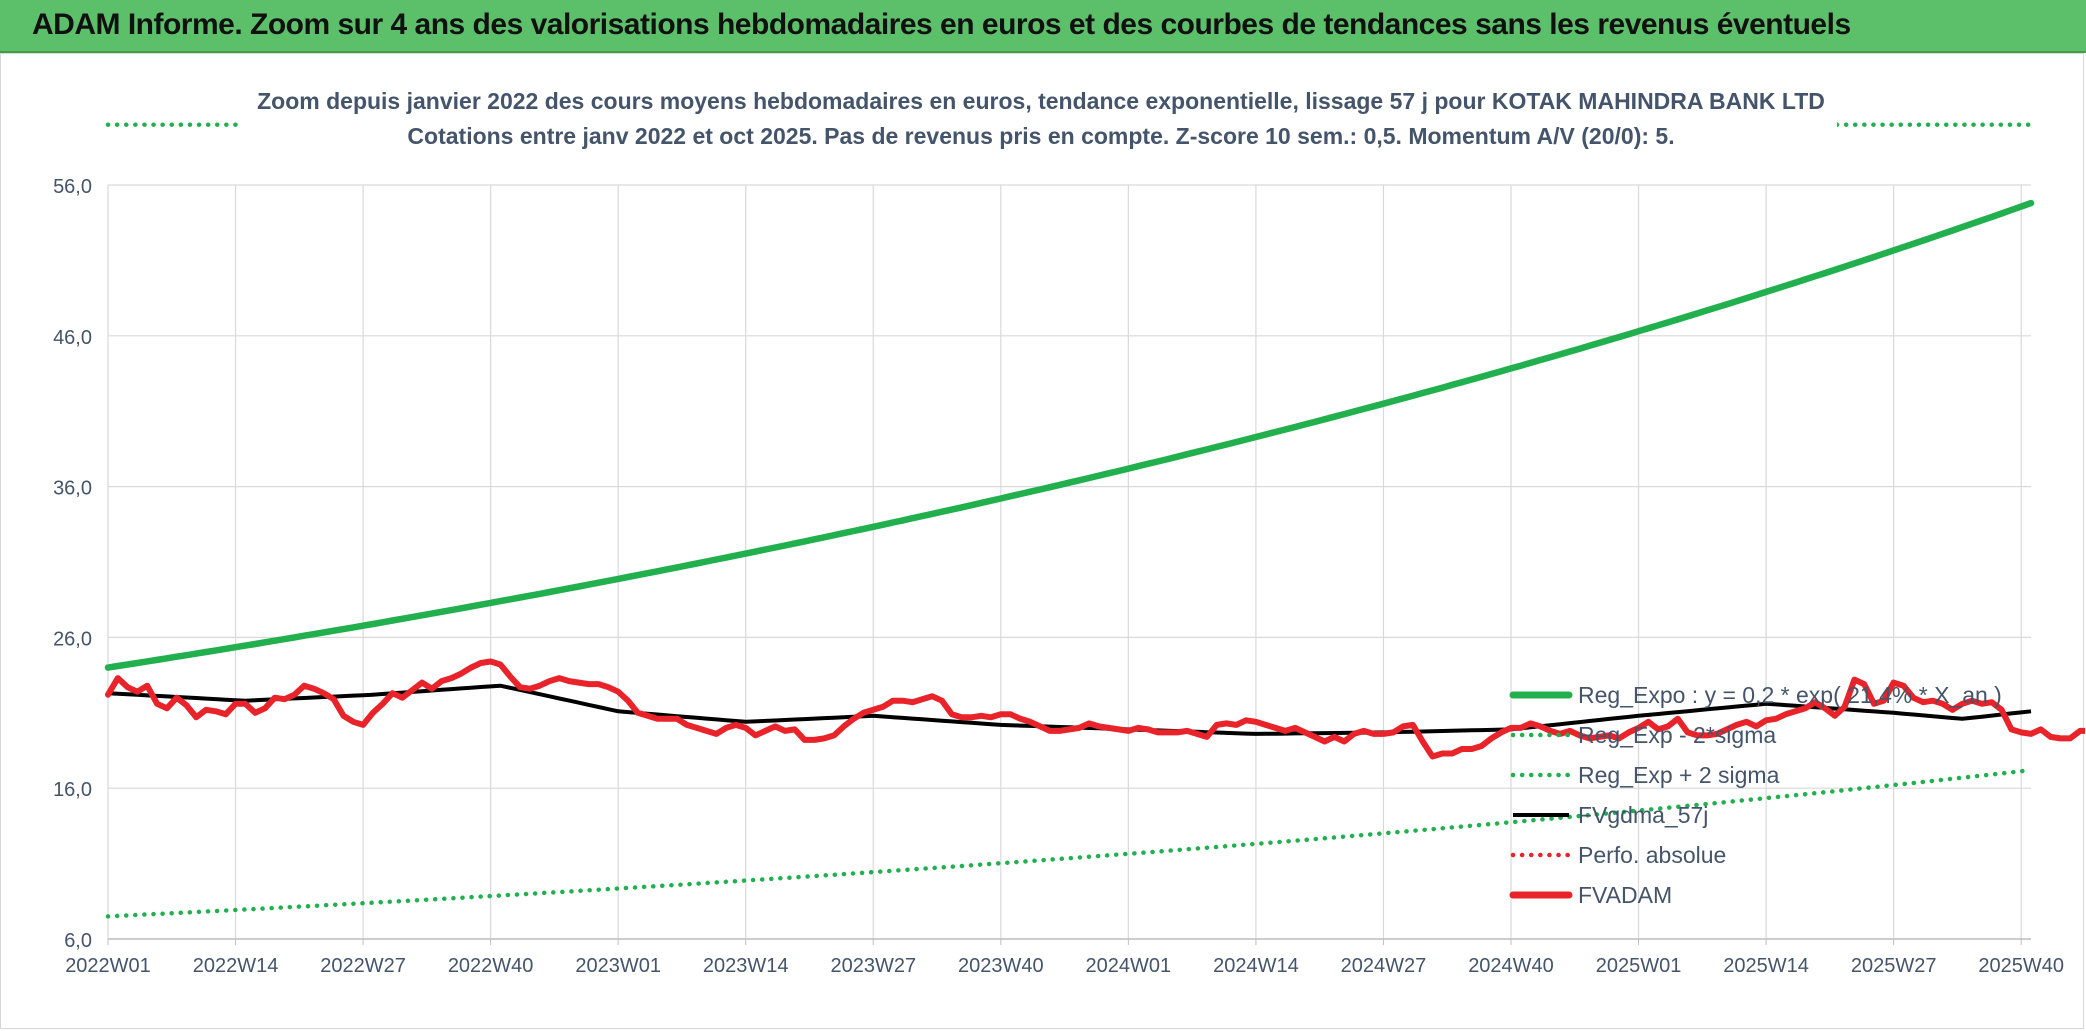 Image resolution: width=2086 pixels, height=1031 pixels. Describe the element at coordinates (1384, 966) in the screenshot. I see `x-tick-label: 2024W27` at that location.